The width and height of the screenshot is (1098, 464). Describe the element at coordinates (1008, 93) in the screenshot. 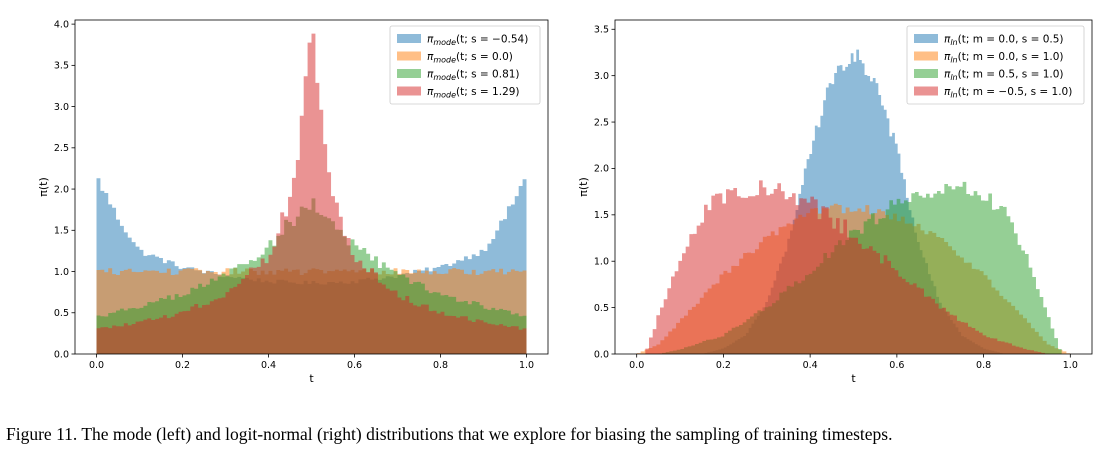

I see `legend-label: πln(t; m = −0.5, s = 1.0)` at that location.